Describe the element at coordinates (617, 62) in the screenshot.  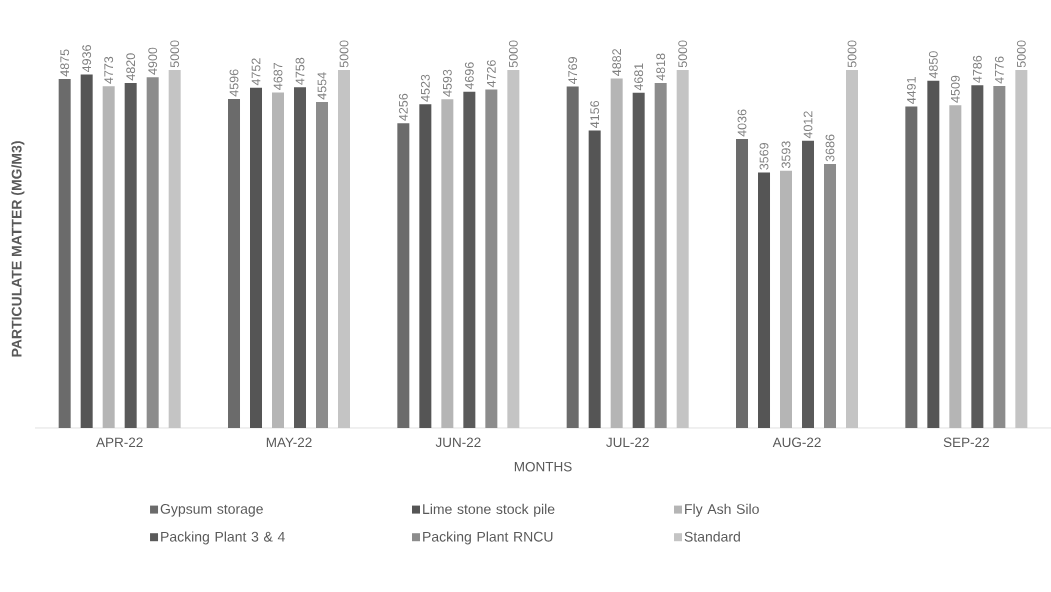
I see `data-label: 4882` at that location.